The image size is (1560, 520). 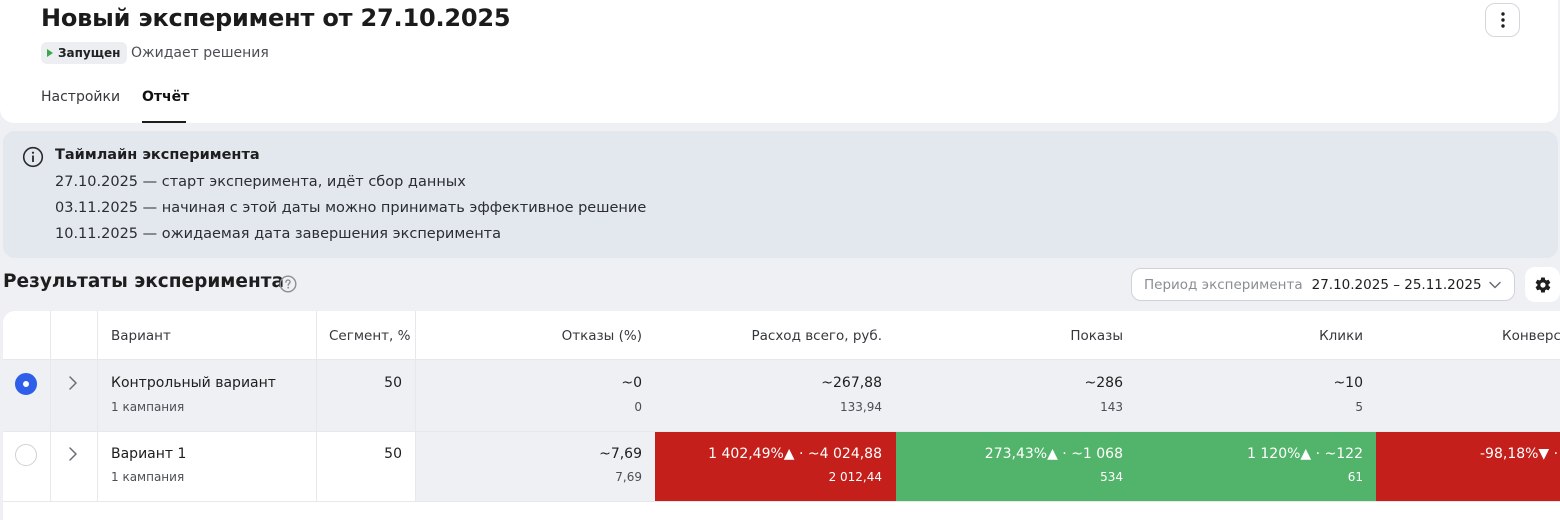 What do you see at coordinates (1531, 336) in the screenshot?
I see `column-header-conversions: Конверсии` at bounding box center [1531, 336].